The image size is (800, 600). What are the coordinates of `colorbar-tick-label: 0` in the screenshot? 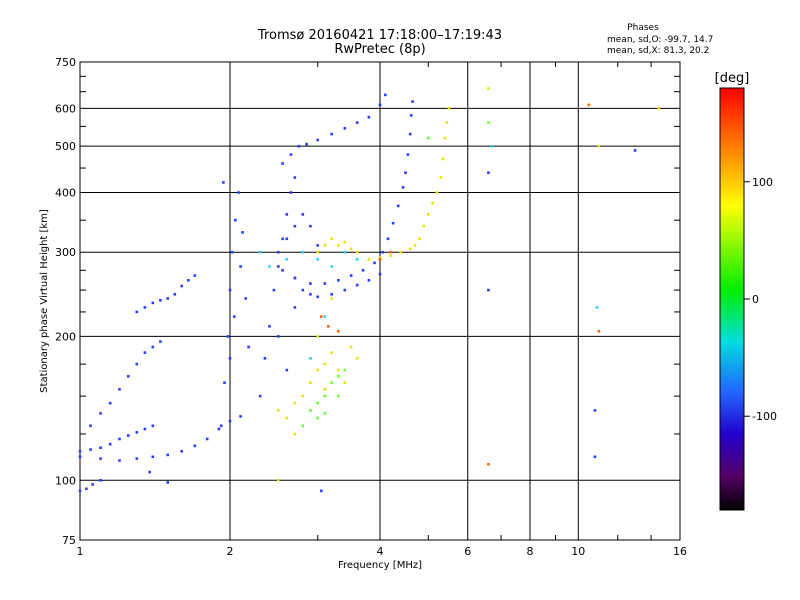 It's located at (755, 299).